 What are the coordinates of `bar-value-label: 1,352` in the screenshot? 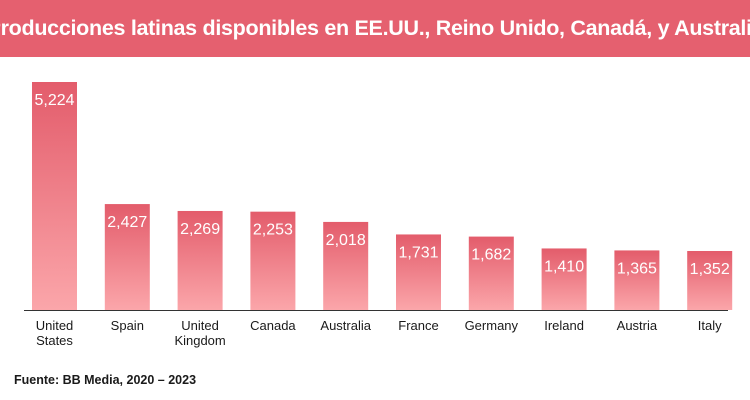 It's located at (710, 269).